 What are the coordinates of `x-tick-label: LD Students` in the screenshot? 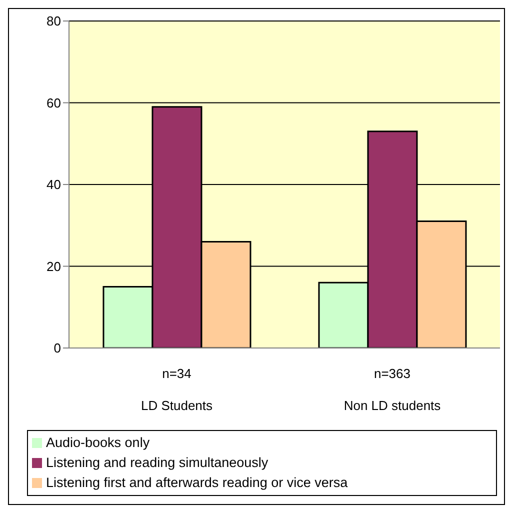 It's located at (177, 405).